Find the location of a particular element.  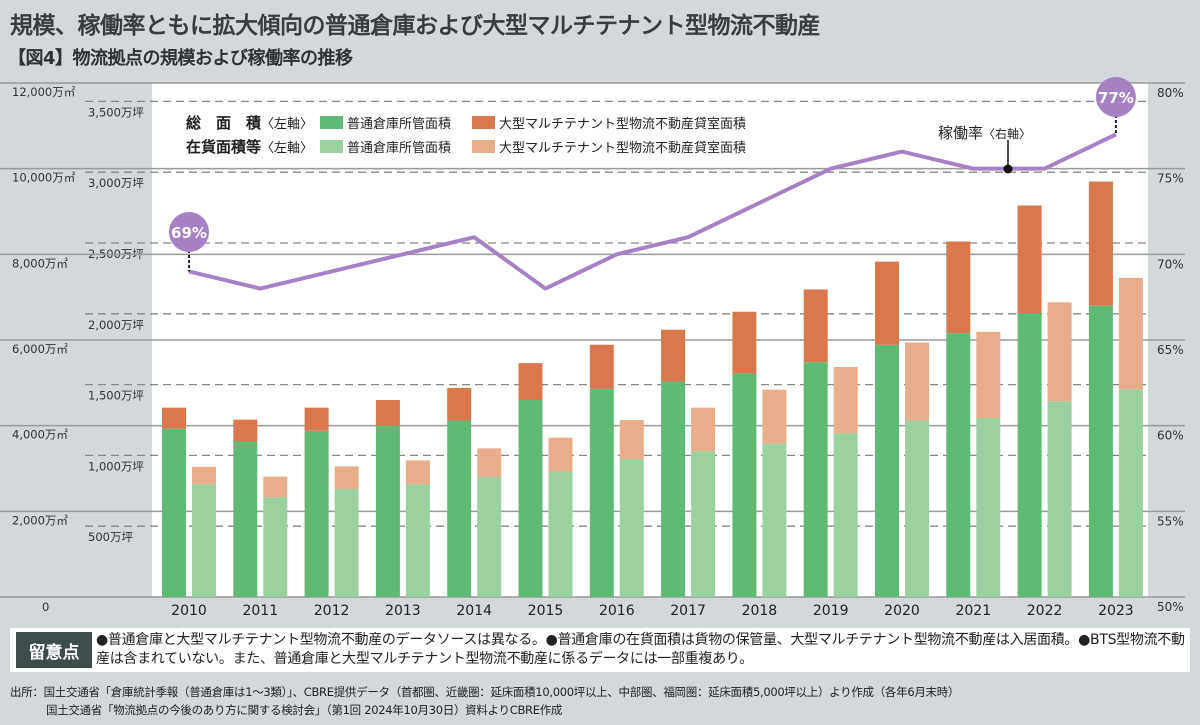

note-label: 留意点 is located at coordinates (54, 650).